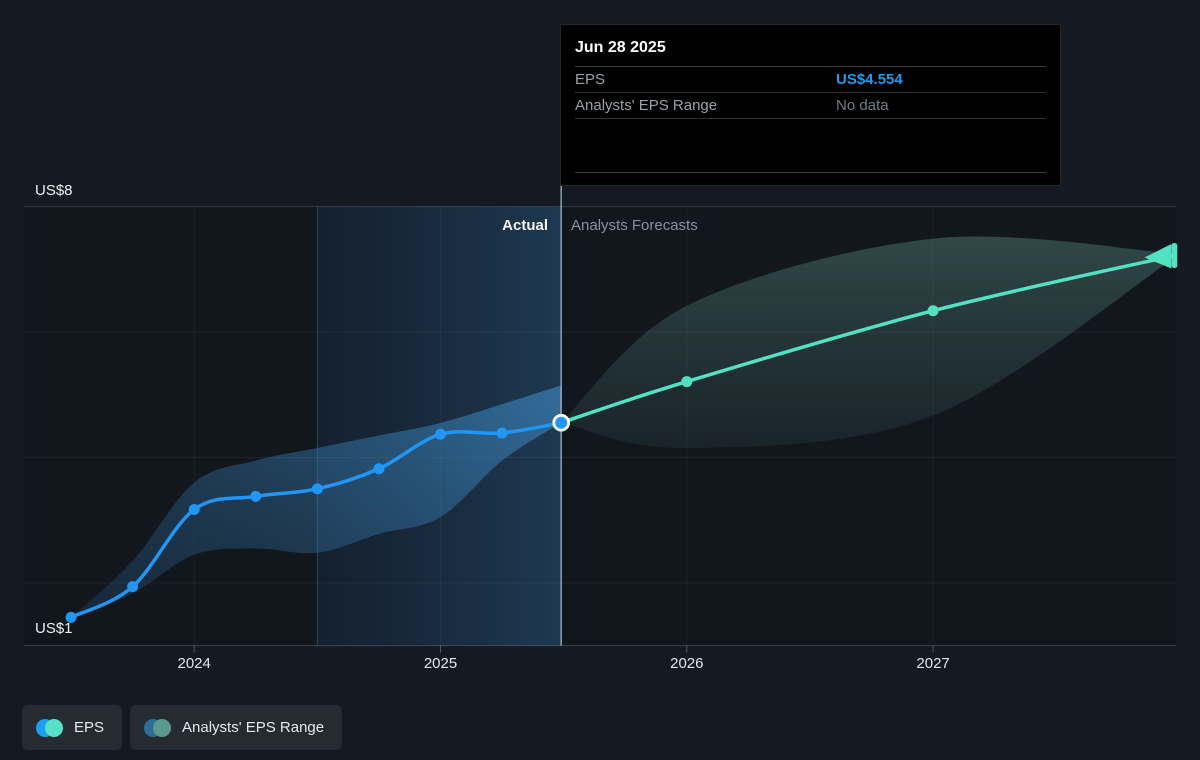 Image resolution: width=1200 pixels, height=760 pixels. What do you see at coordinates (54, 628) in the screenshot?
I see `y-axis-label-bottom: US$1` at bounding box center [54, 628].